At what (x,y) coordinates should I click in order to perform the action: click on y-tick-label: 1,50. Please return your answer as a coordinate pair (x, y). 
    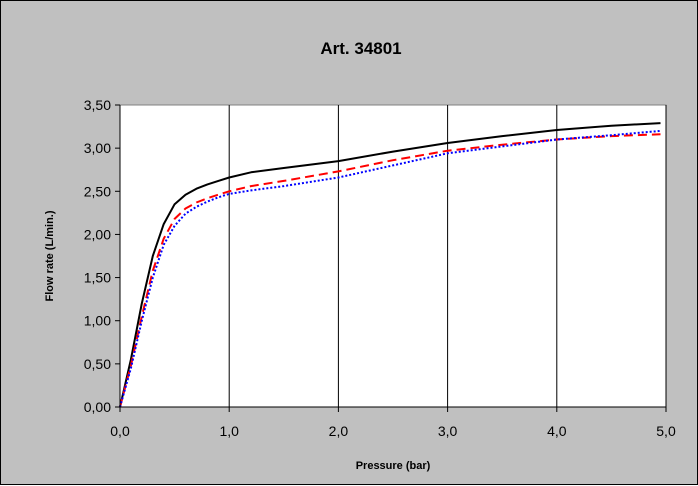
    Looking at the image, I should click on (97, 278).